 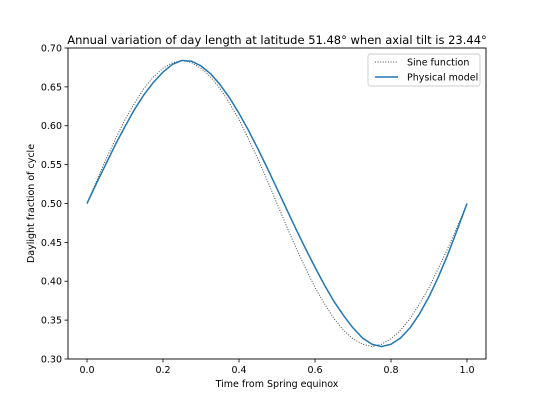 What do you see at coordinates (51, 126) in the screenshot?
I see `y-tick-label: 0.60` at bounding box center [51, 126].